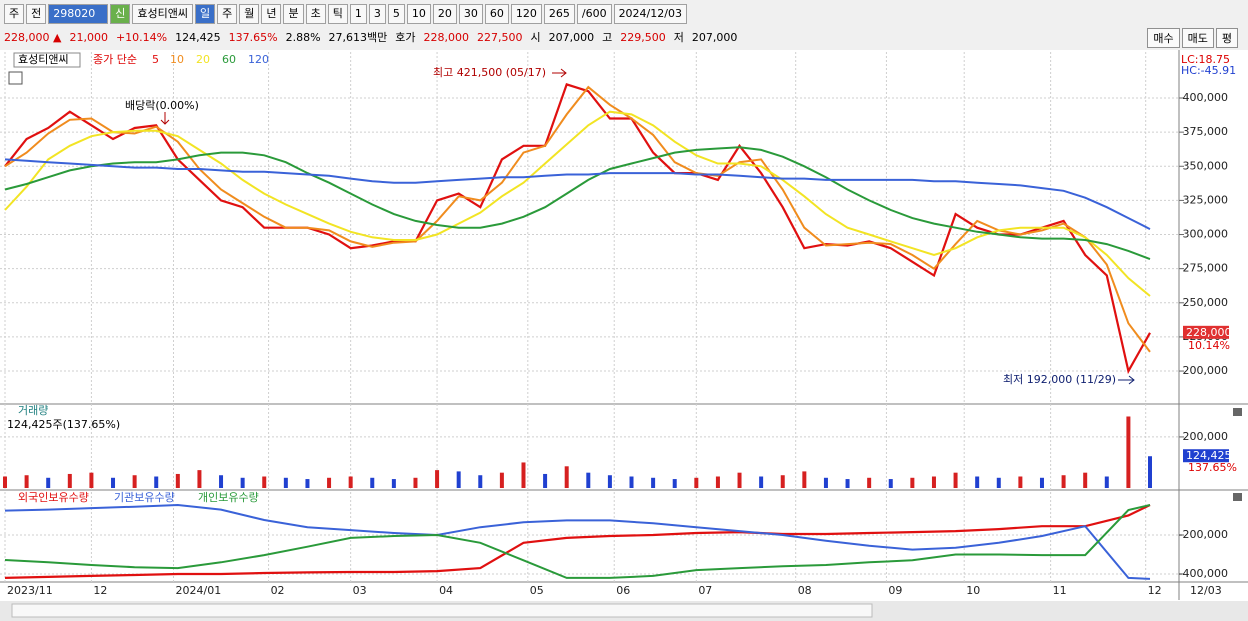 The width and height of the screenshot is (1248, 621). I want to click on toolbar-item: 전, so click(36, 14).